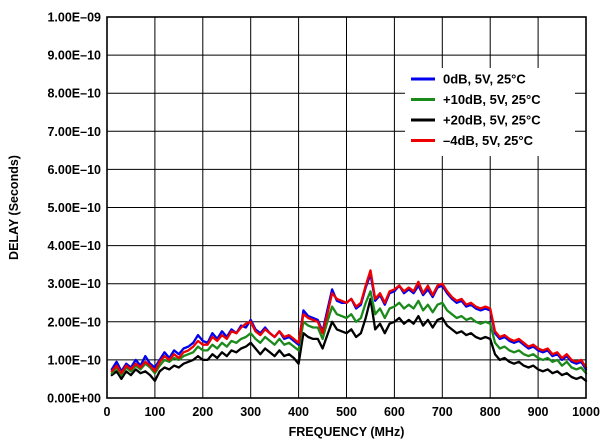 Image resolution: width=610 pixels, height=446 pixels. What do you see at coordinates (74, 322) in the screenshot?
I see `y-tick-label: 2.00E–10` at bounding box center [74, 322].